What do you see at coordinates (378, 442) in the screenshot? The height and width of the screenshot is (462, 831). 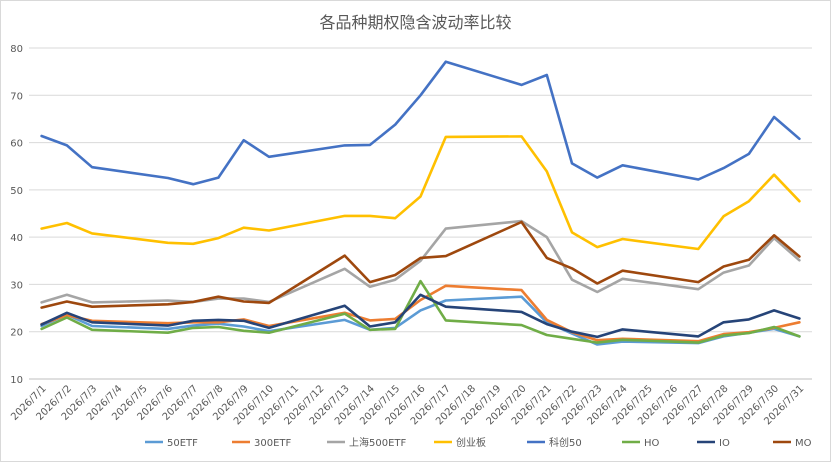 I see `legend-label: 上海500ETF` at bounding box center [378, 442].